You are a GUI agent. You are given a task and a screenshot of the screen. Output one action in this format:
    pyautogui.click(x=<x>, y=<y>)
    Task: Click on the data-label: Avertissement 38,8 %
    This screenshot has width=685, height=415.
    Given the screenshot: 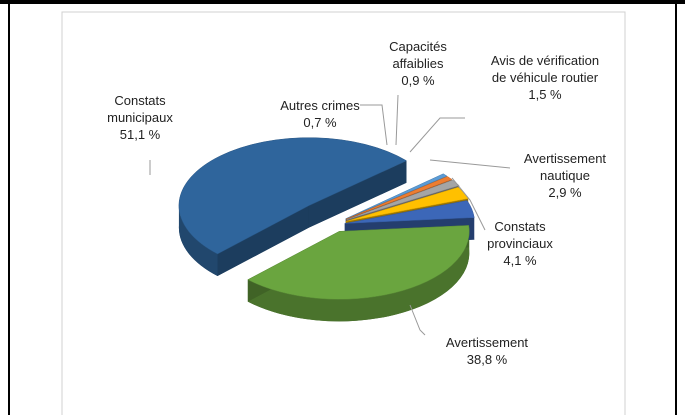 What is the action you would take?
    pyautogui.click(x=487, y=351)
    